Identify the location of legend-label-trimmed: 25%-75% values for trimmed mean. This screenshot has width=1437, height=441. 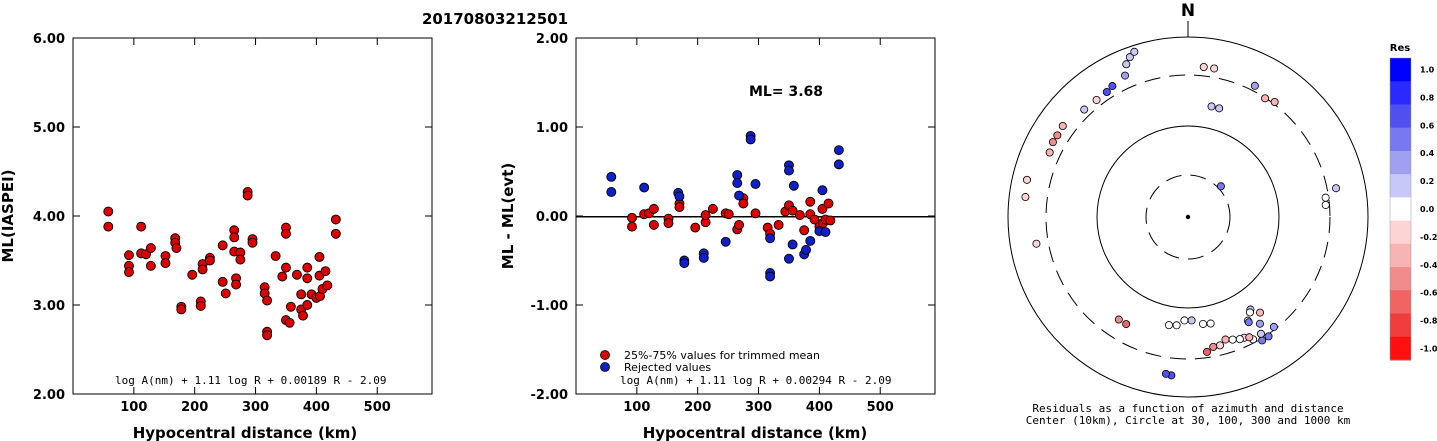
(722, 355).